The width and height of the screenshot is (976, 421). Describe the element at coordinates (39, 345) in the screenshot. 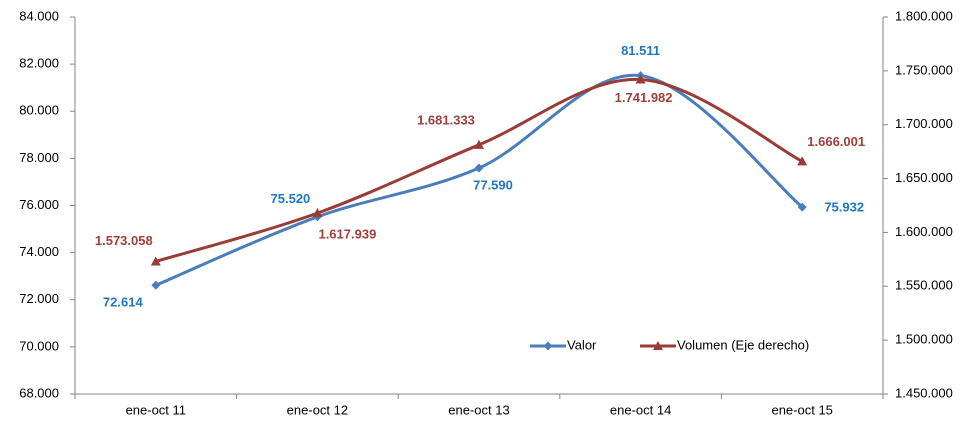

I see `y-tick-label: 70.000` at that location.